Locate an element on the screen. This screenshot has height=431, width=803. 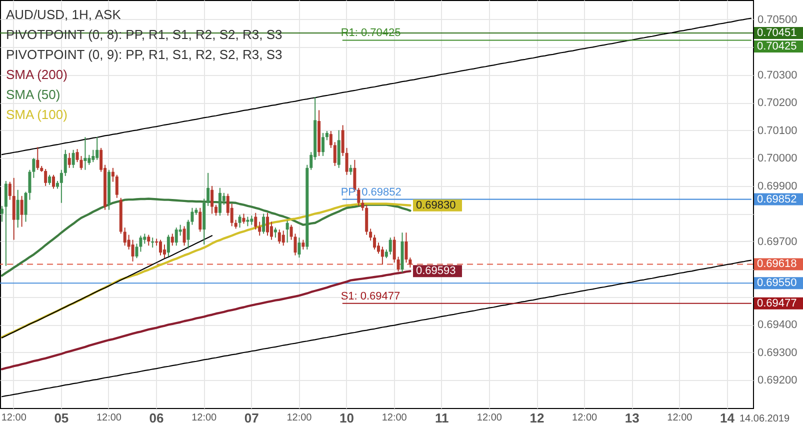
y-tick-label: 0.69300 is located at coordinates (778, 352).